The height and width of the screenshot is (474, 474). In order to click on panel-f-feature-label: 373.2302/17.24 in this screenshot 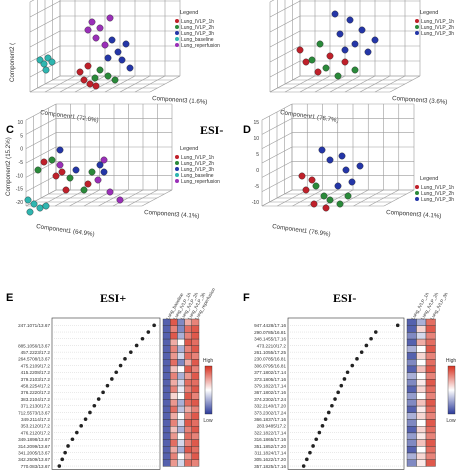, I will do `click(270, 412)`.